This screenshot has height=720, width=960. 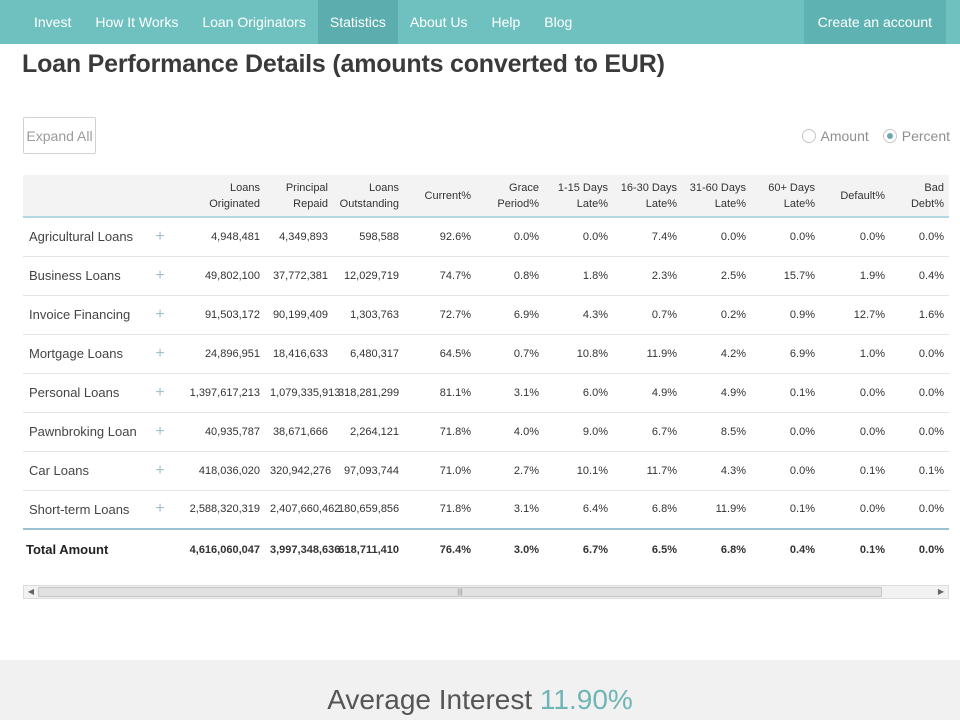 I want to click on nav-item-loan-originators: Loan Originators, so click(x=254, y=22).